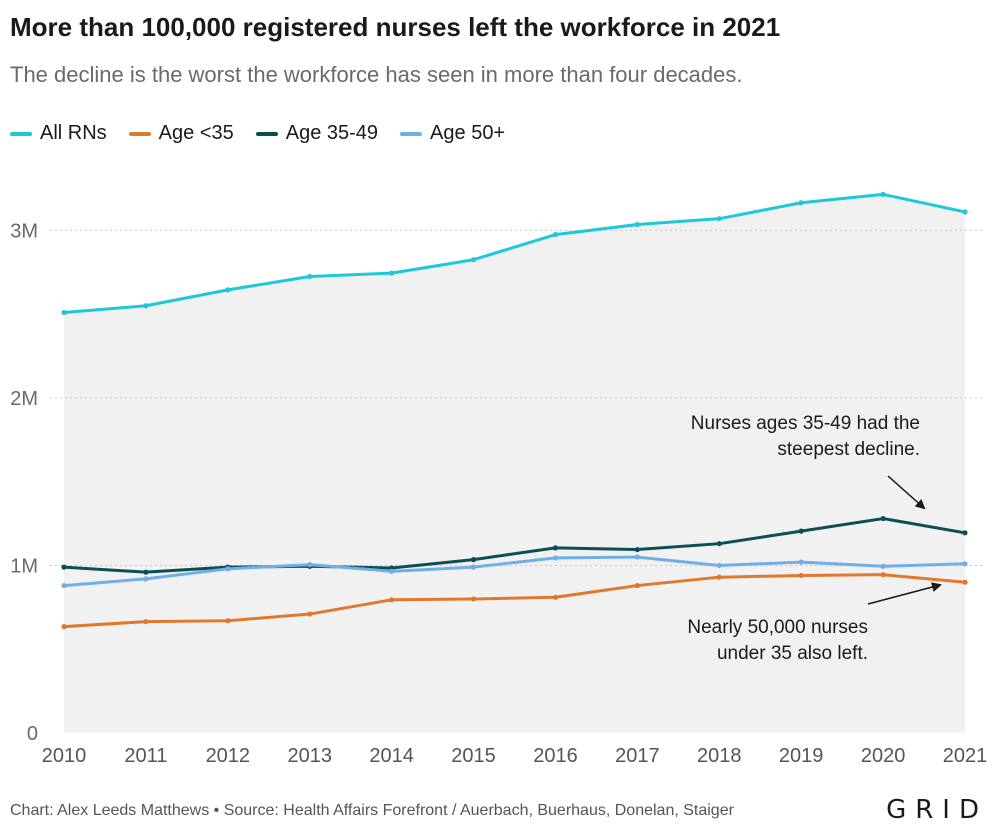 Image resolution: width=1000 pixels, height=836 pixels. What do you see at coordinates (24, 399) in the screenshot?
I see `y-tick-label: 2M` at bounding box center [24, 399].